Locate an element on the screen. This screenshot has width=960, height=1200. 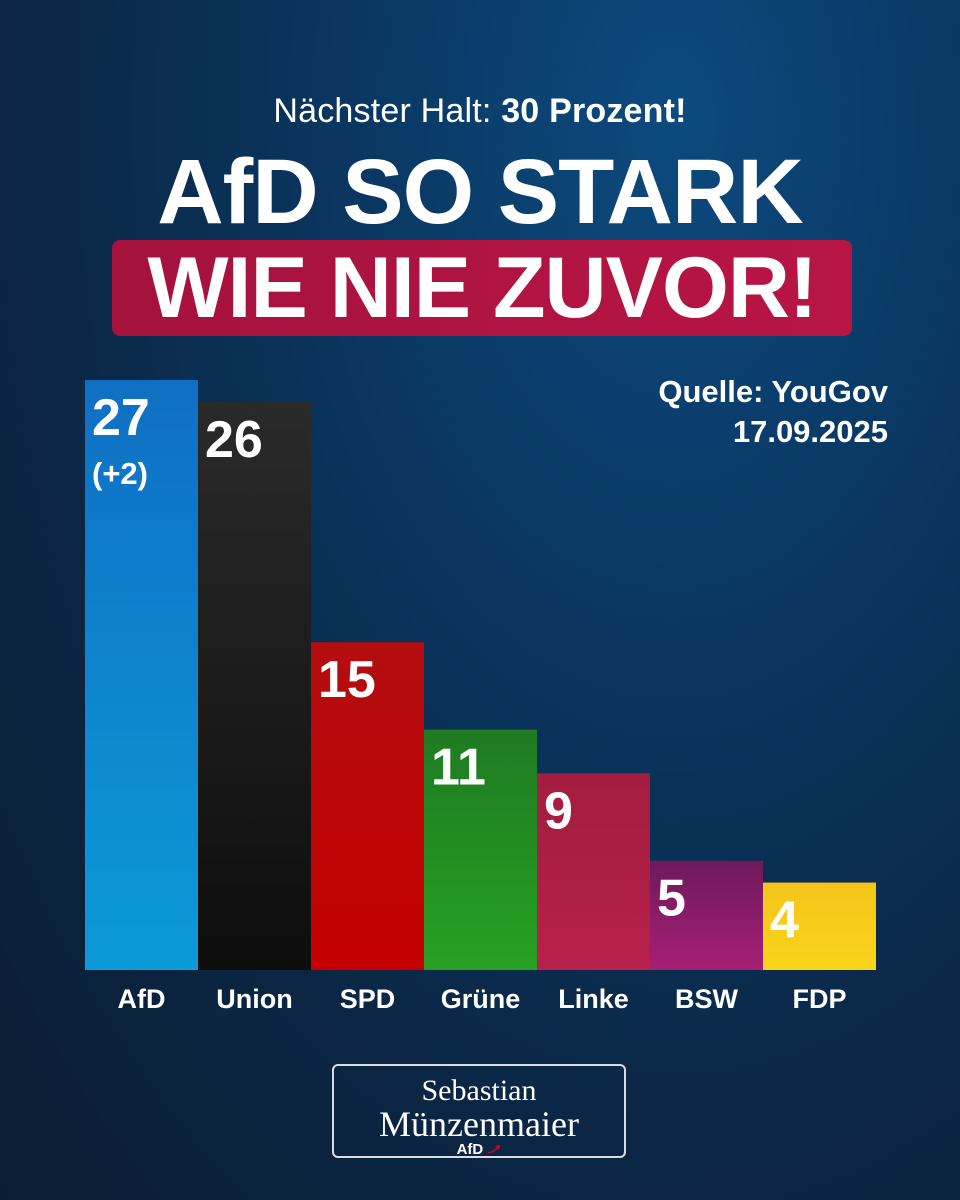
logo-first-name: Sebastian is located at coordinates (479, 1090).